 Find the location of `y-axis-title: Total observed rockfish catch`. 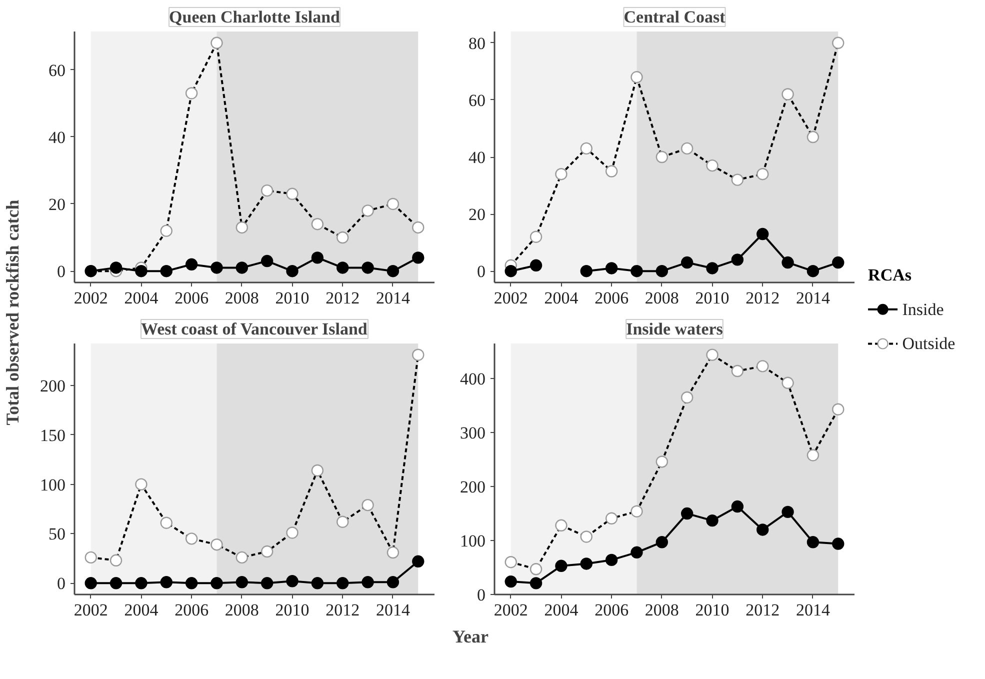

y-axis-title: Total observed rockfish catch is located at coordinates (12, 313).